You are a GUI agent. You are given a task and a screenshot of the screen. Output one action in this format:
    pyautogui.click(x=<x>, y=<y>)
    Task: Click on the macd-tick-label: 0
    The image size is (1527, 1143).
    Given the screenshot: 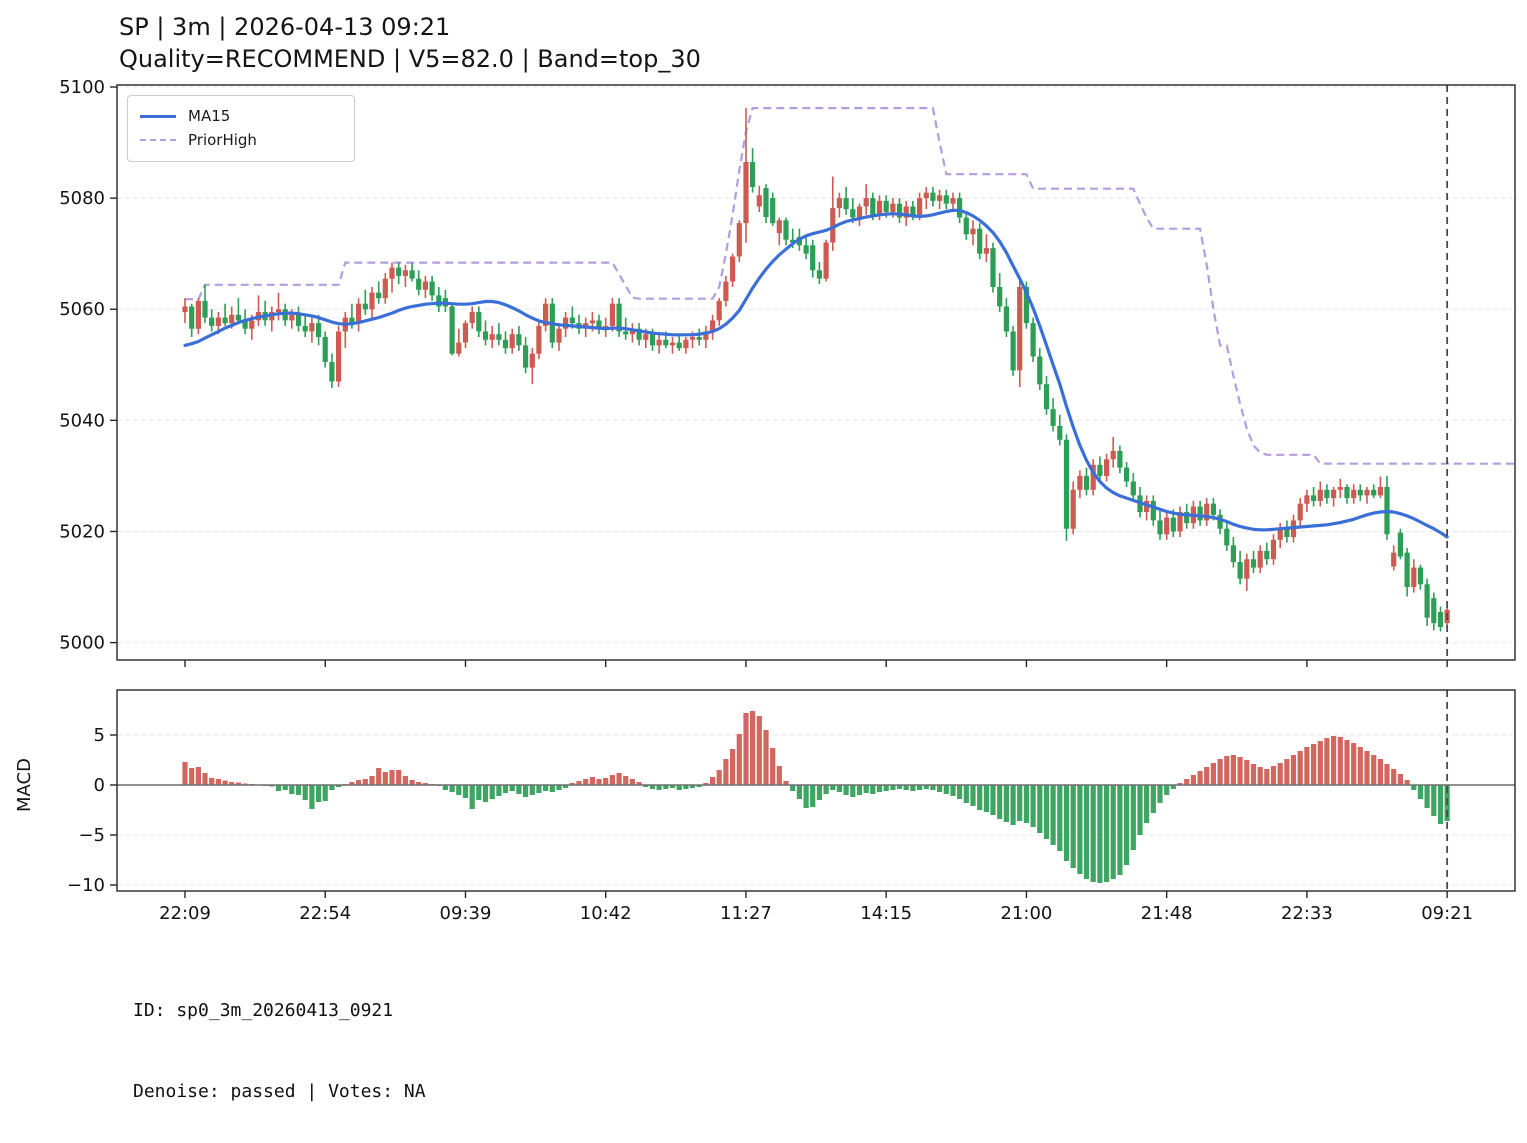 What is the action you would take?
    pyautogui.click(x=99, y=785)
    